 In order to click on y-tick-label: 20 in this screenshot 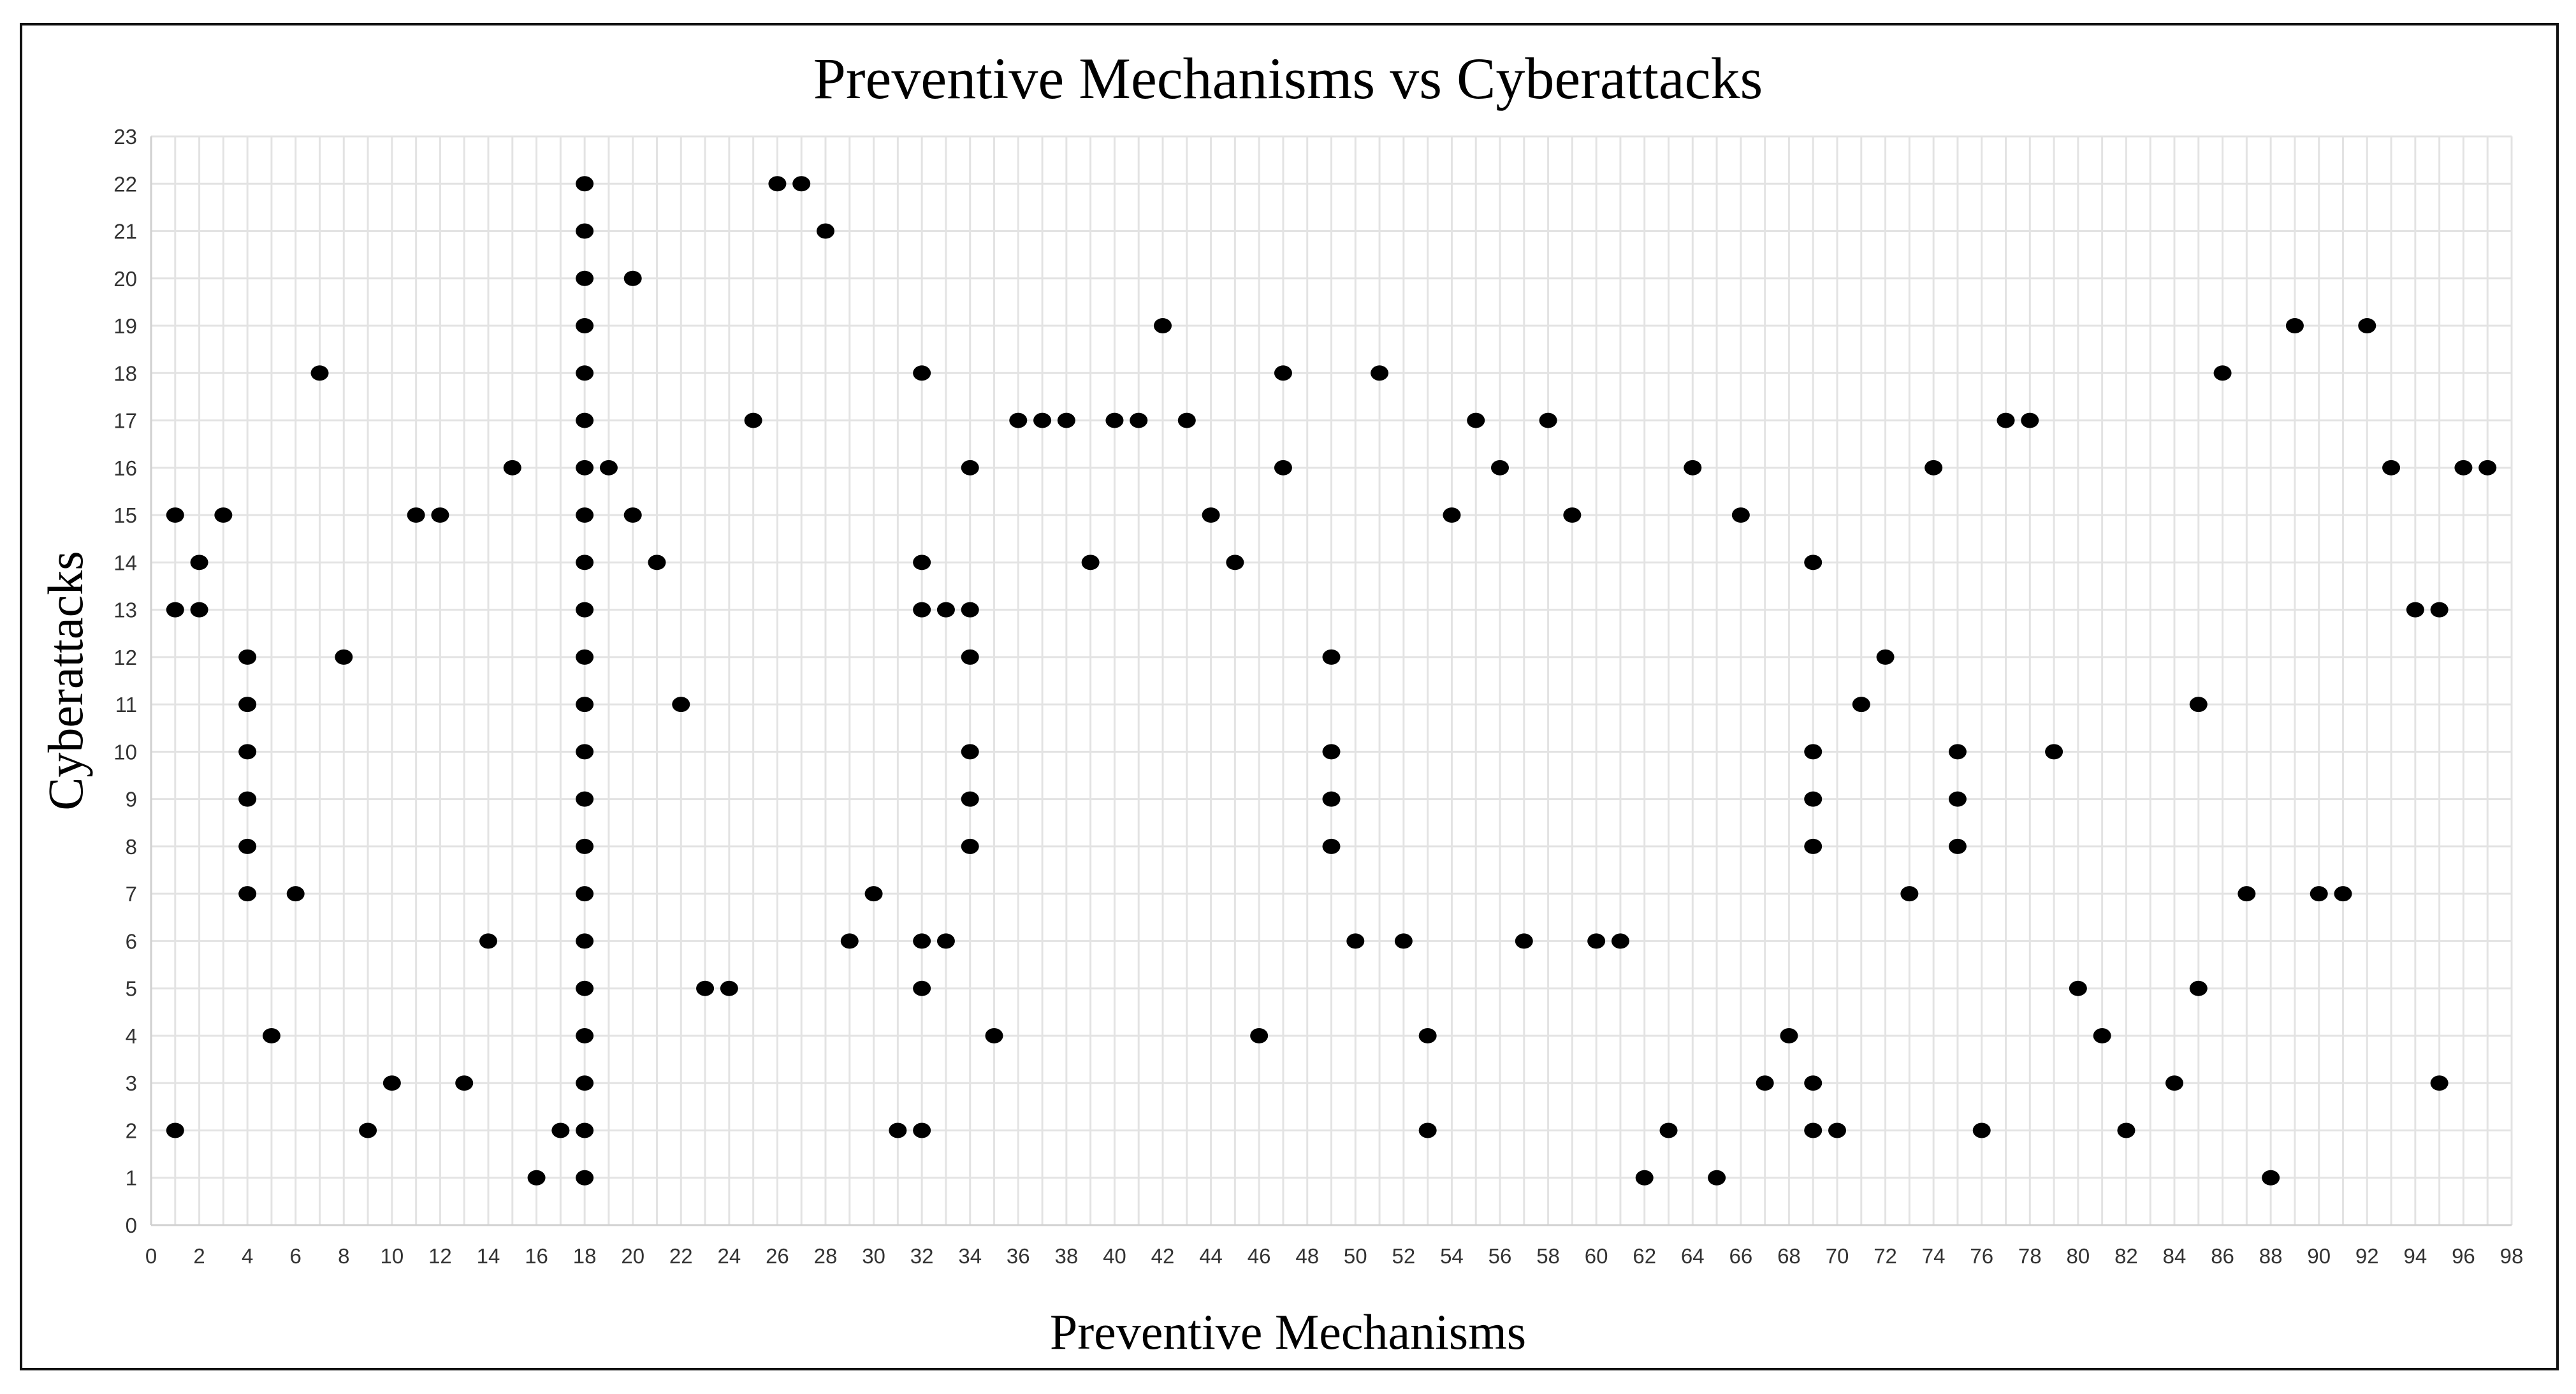, I will do `click(125, 279)`.